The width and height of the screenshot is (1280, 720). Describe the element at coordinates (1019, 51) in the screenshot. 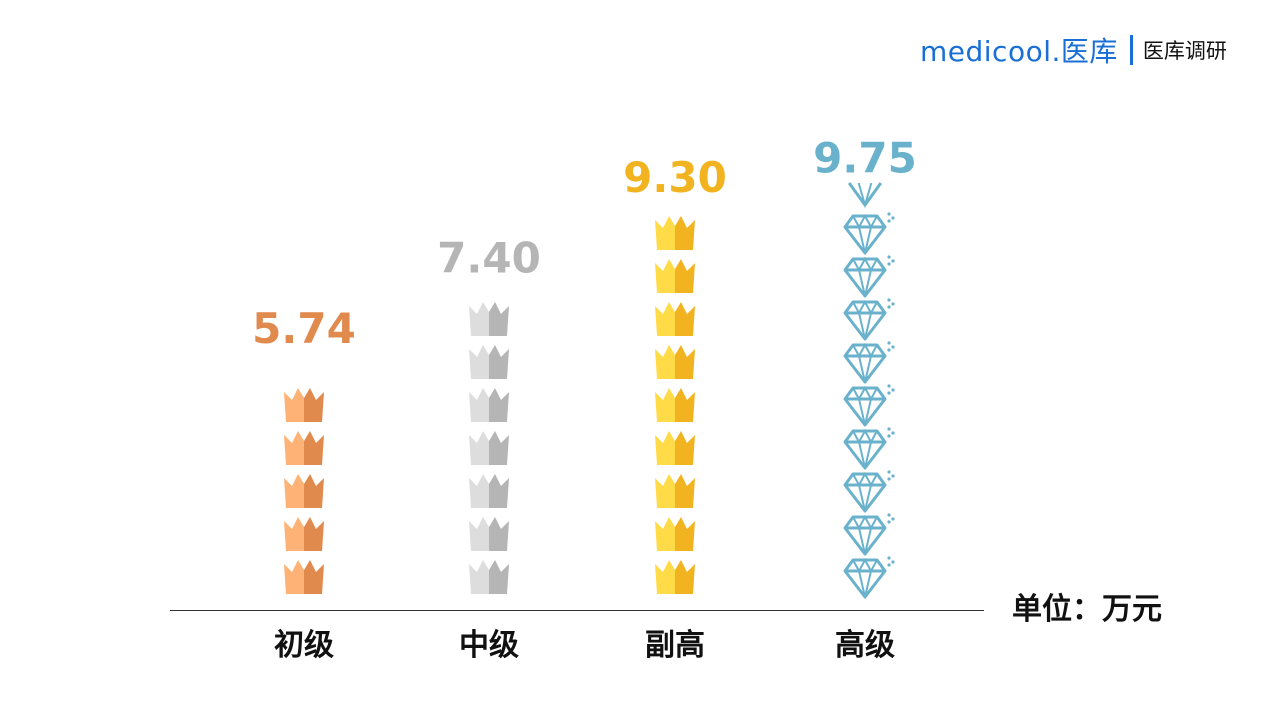

I see `logo-text: medicool.医库` at that location.